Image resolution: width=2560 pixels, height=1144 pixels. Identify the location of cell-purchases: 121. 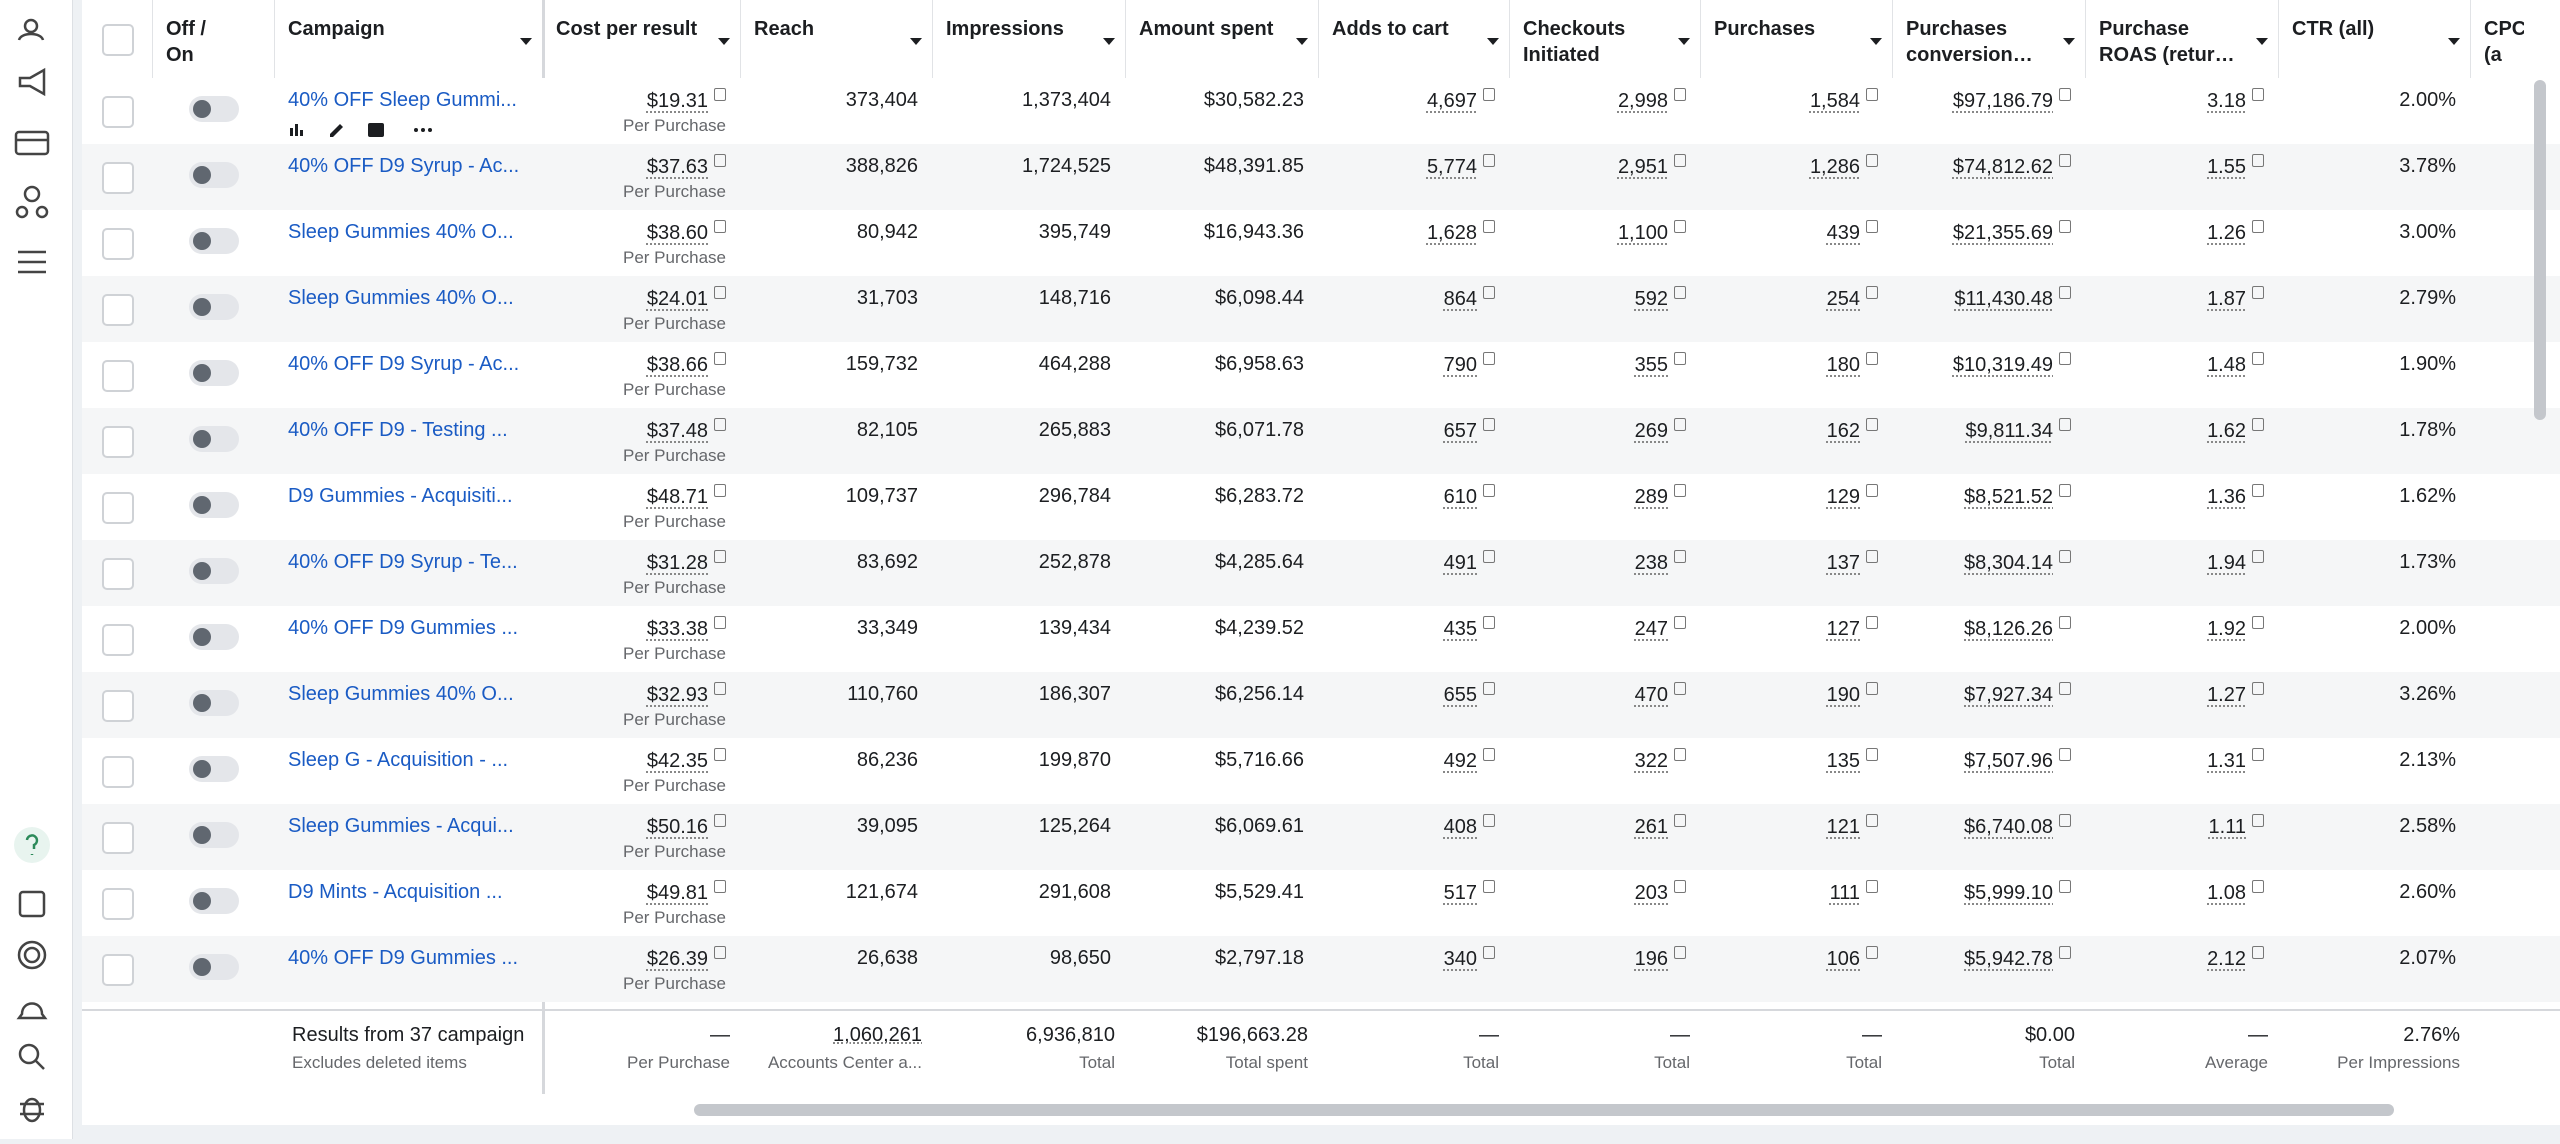
(1852, 826).